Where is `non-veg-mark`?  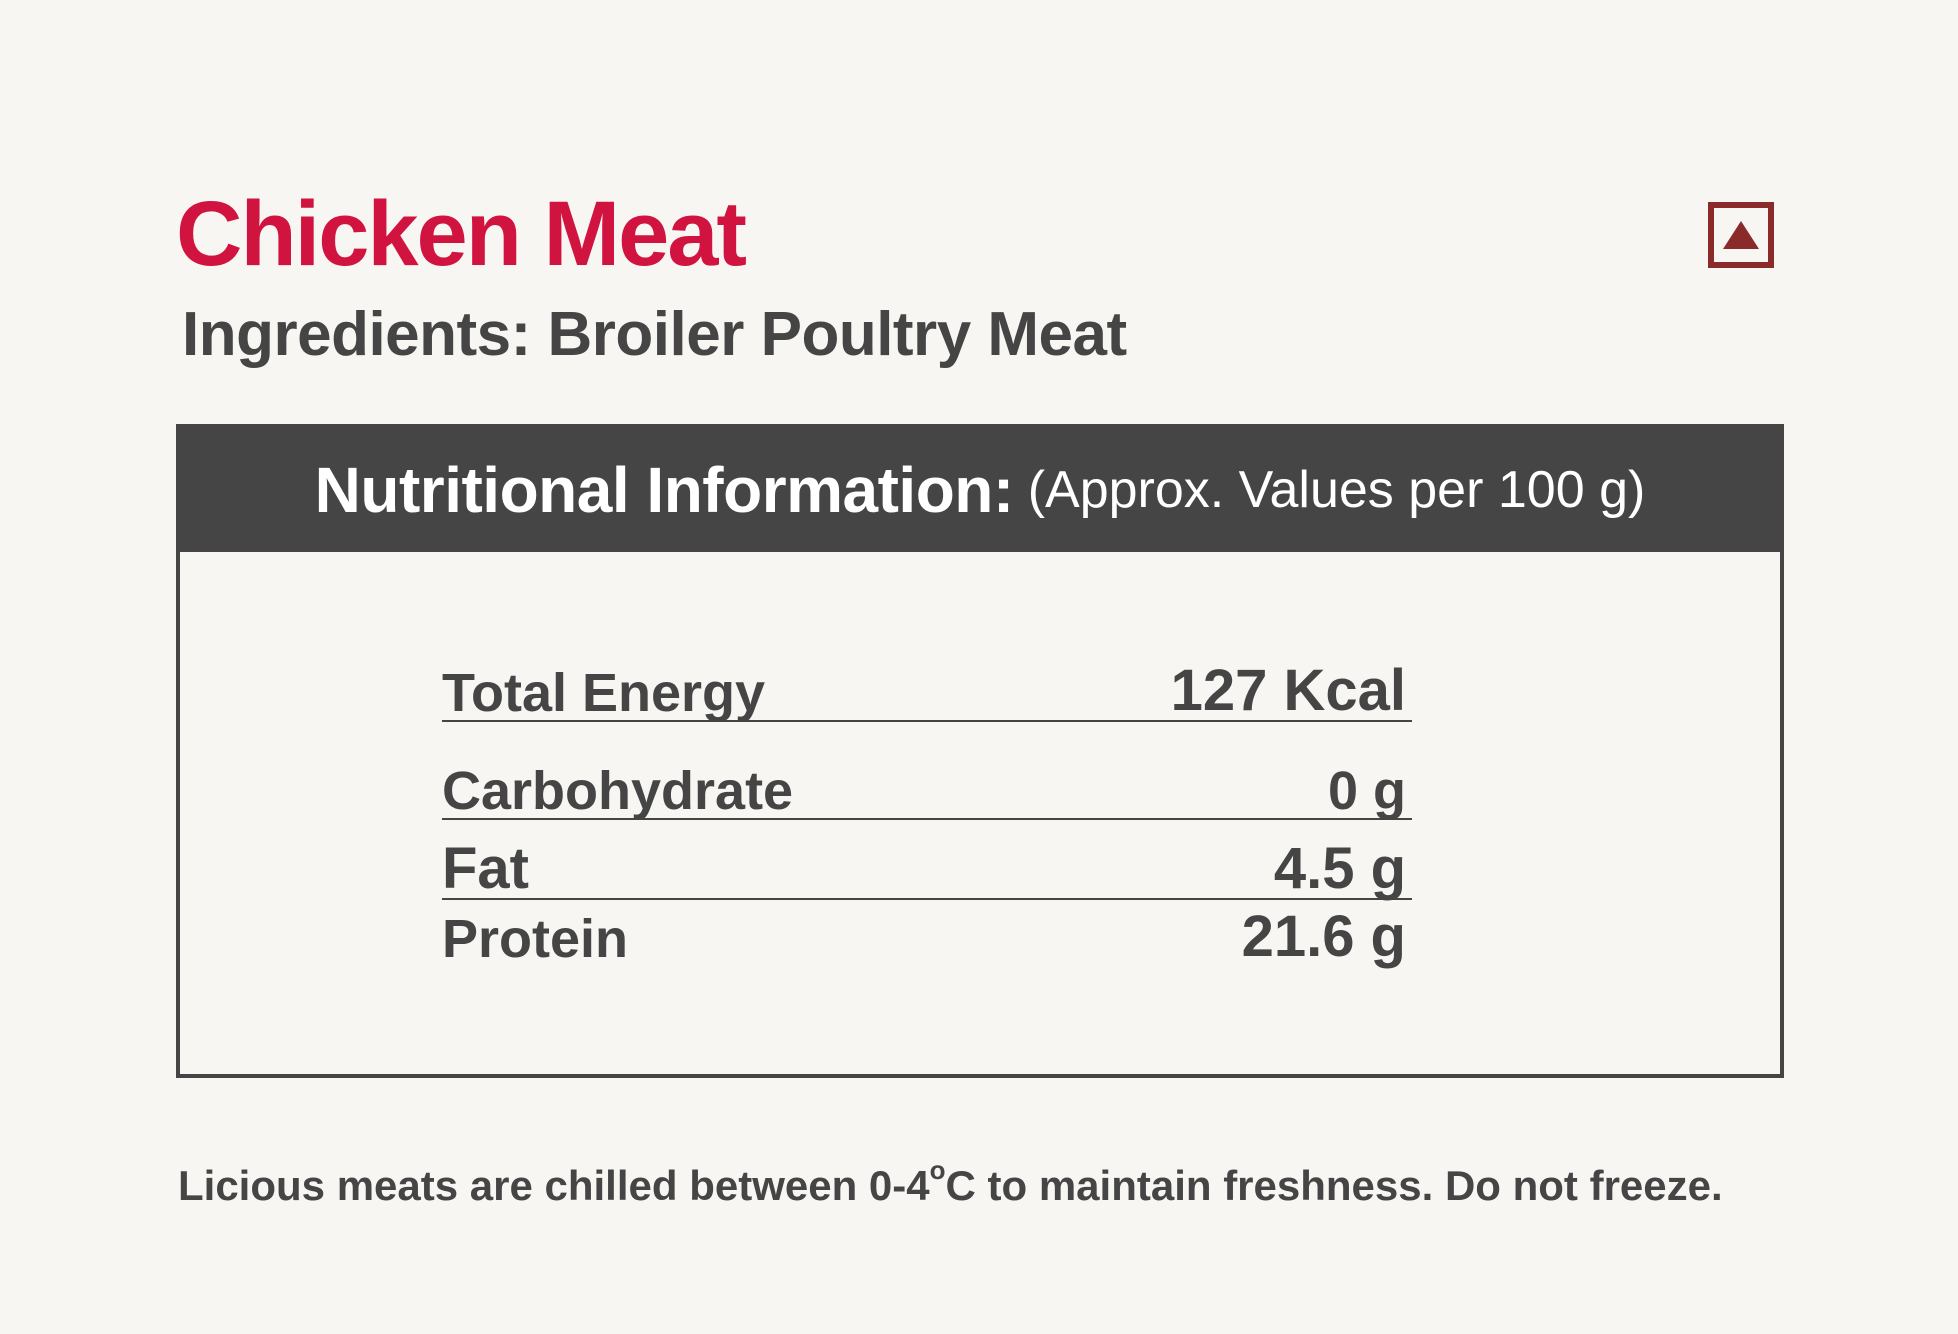 non-veg-mark is located at coordinates (1741, 235).